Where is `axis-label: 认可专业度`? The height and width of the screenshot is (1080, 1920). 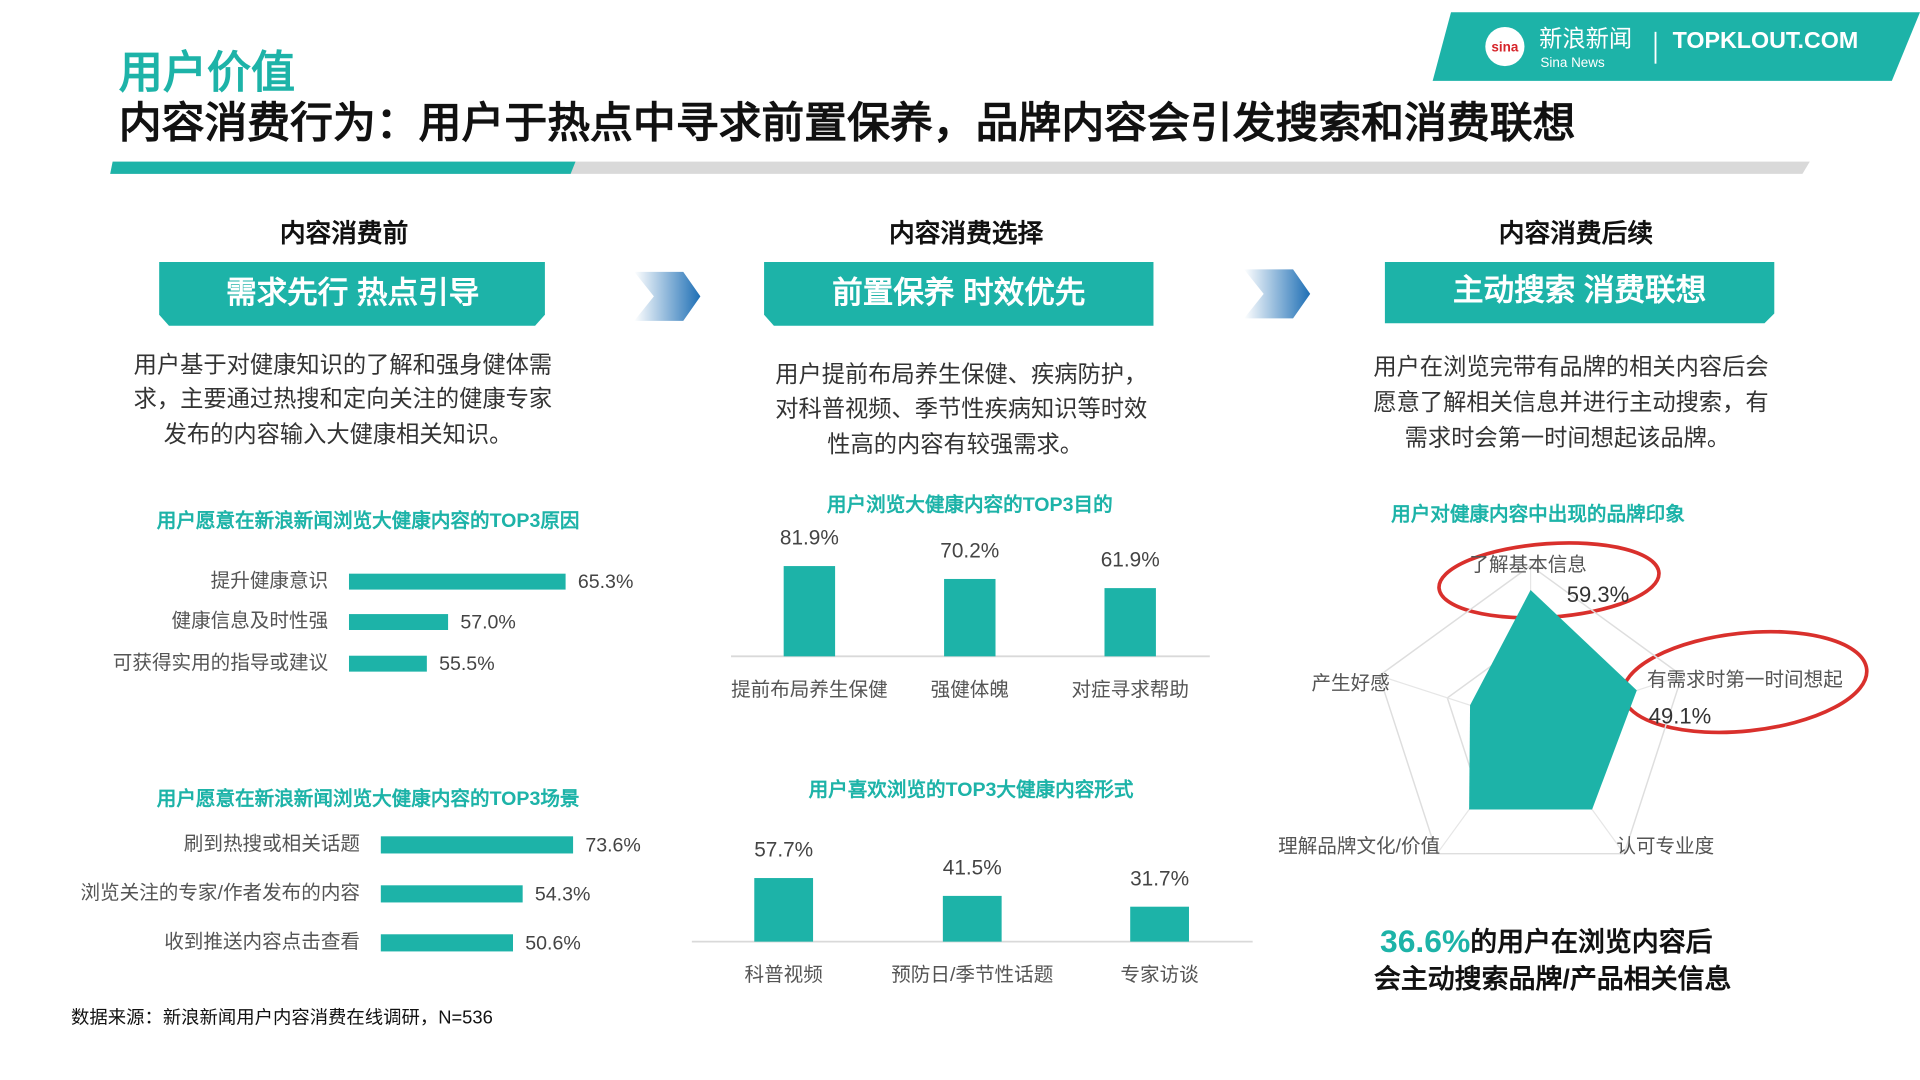
axis-label: 认可专业度 is located at coordinates (1665, 847).